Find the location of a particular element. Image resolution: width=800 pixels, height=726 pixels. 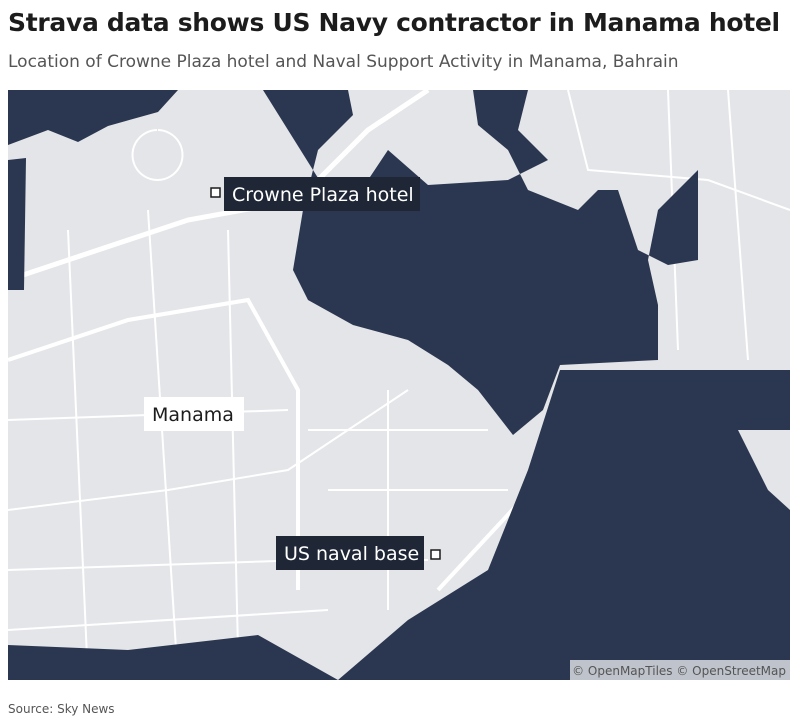

attribution: © OpenMapTiles © OpenStreetMap is located at coordinates (679, 671).